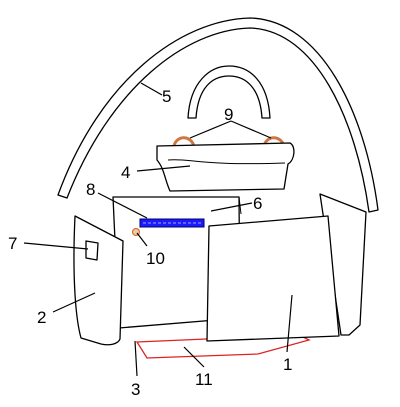  What do you see at coordinates (125, 172) in the screenshot?
I see `label-4: 4` at bounding box center [125, 172].